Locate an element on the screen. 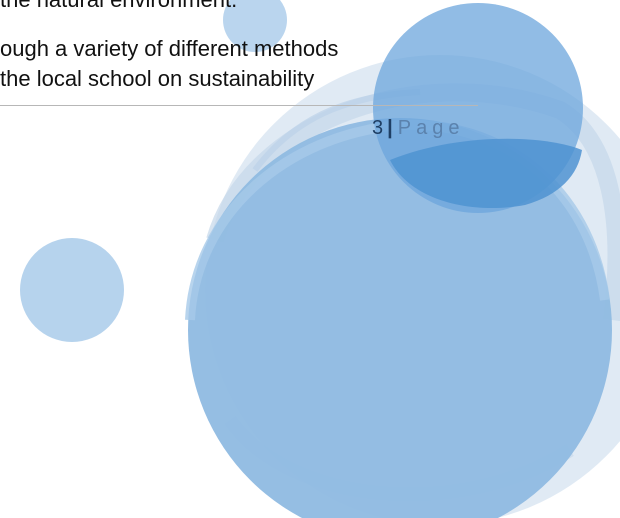 The height and width of the screenshot is (518, 620). page-footer: 3 | Page is located at coordinates (418, 128).